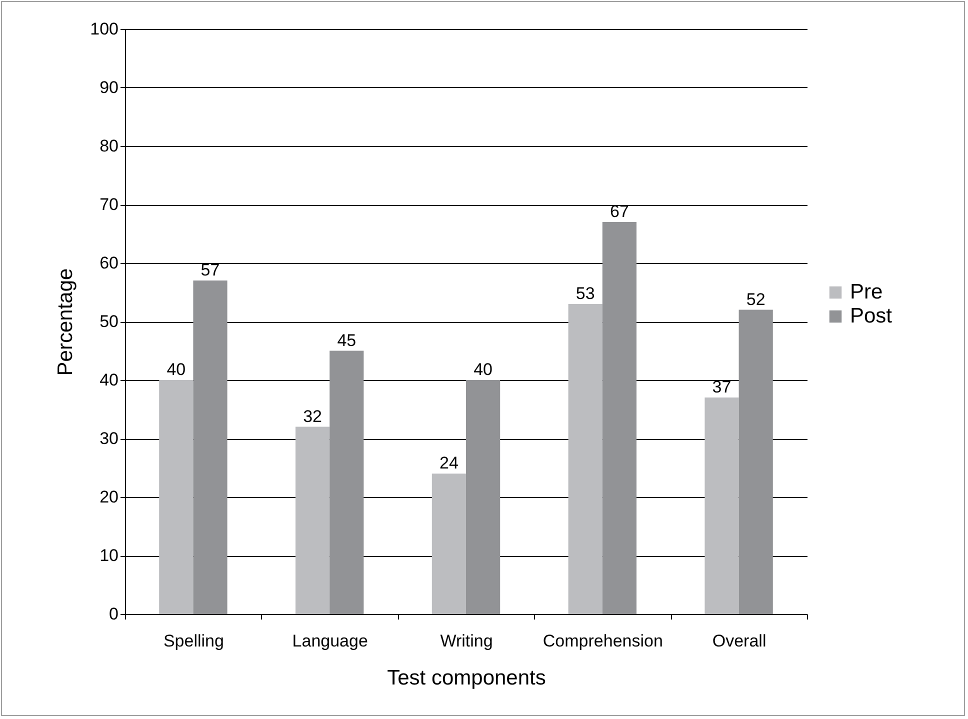 Image resolution: width=968 pixels, height=719 pixels. I want to click on data-label: 52, so click(756, 299).